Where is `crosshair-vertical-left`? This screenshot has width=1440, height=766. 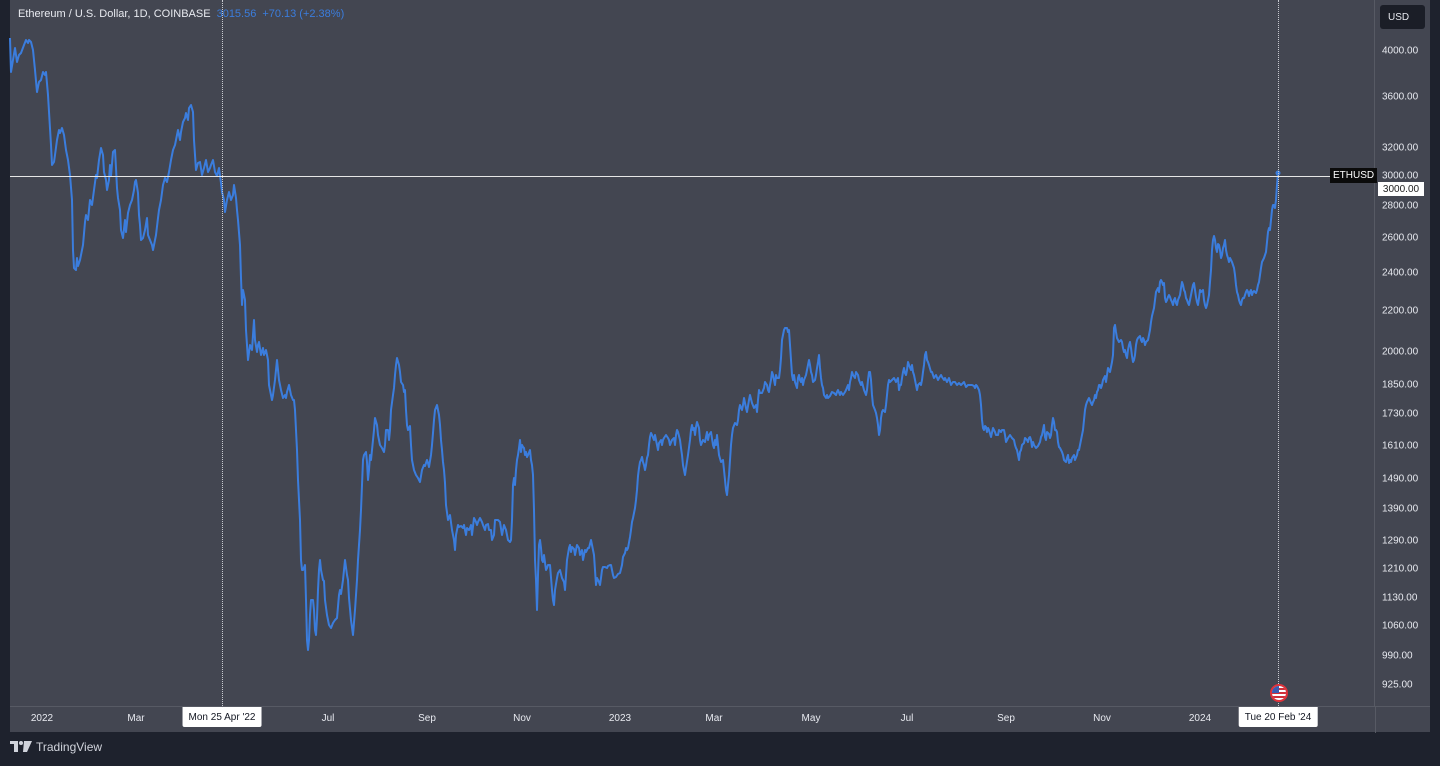 crosshair-vertical-left is located at coordinates (222, 353).